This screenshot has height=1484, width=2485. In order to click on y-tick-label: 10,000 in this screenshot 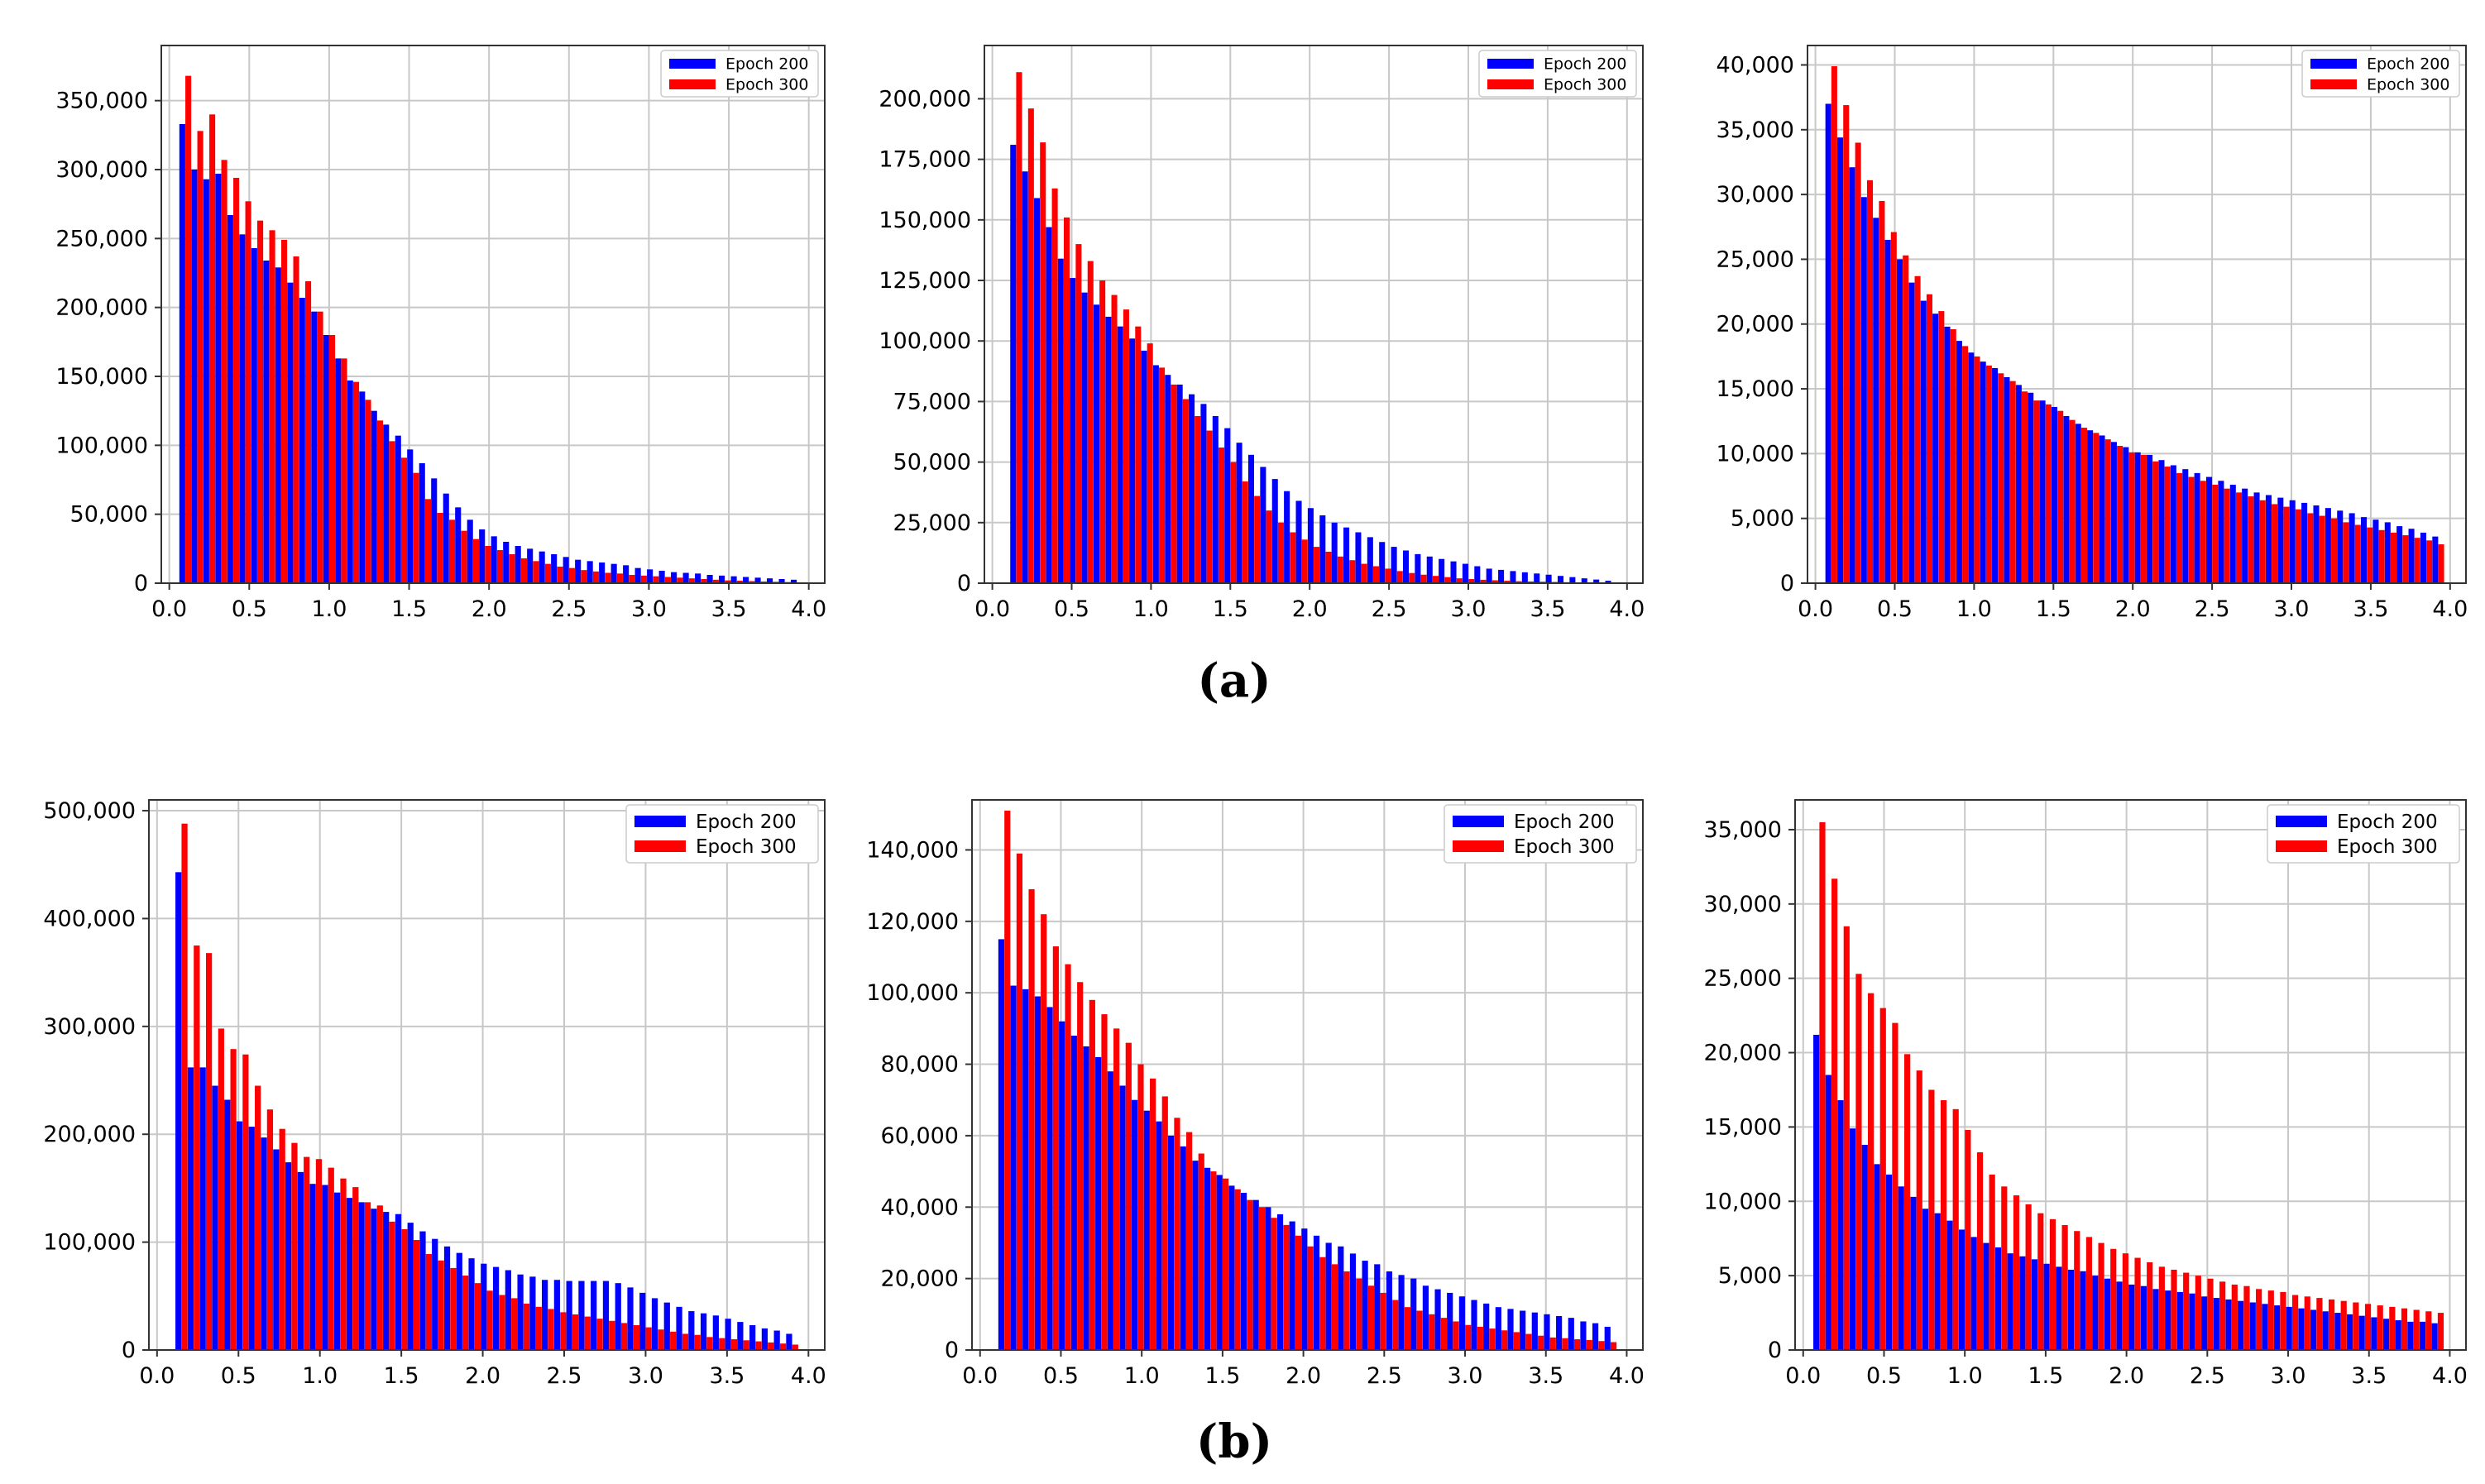, I will do `click(1743, 1201)`.